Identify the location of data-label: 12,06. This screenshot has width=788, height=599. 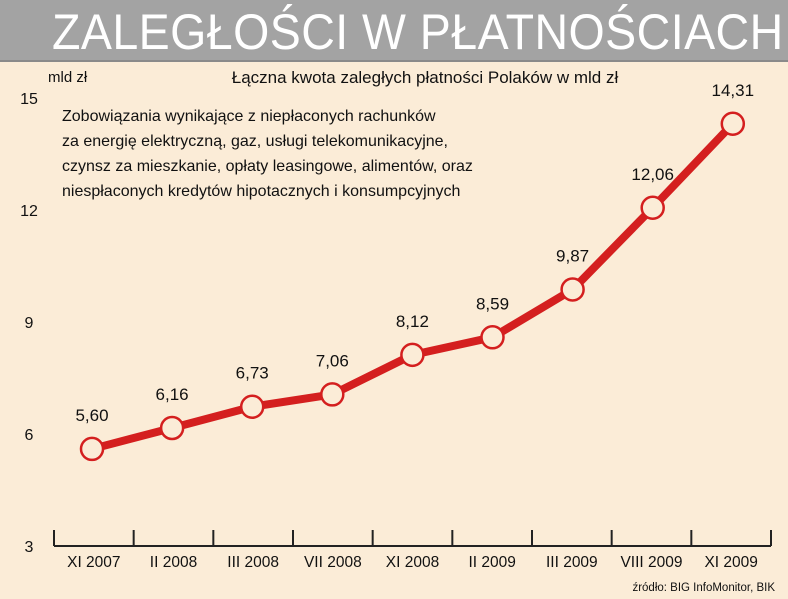
(652, 174).